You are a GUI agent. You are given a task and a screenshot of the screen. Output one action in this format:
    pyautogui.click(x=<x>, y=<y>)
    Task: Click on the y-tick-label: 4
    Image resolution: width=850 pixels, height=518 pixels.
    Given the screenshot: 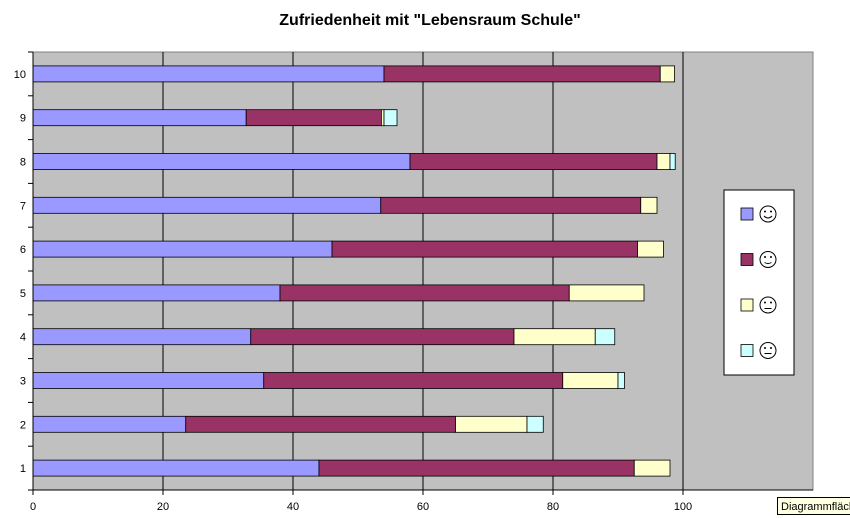 What is the action you would take?
    pyautogui.click(x=23, y=338)
    